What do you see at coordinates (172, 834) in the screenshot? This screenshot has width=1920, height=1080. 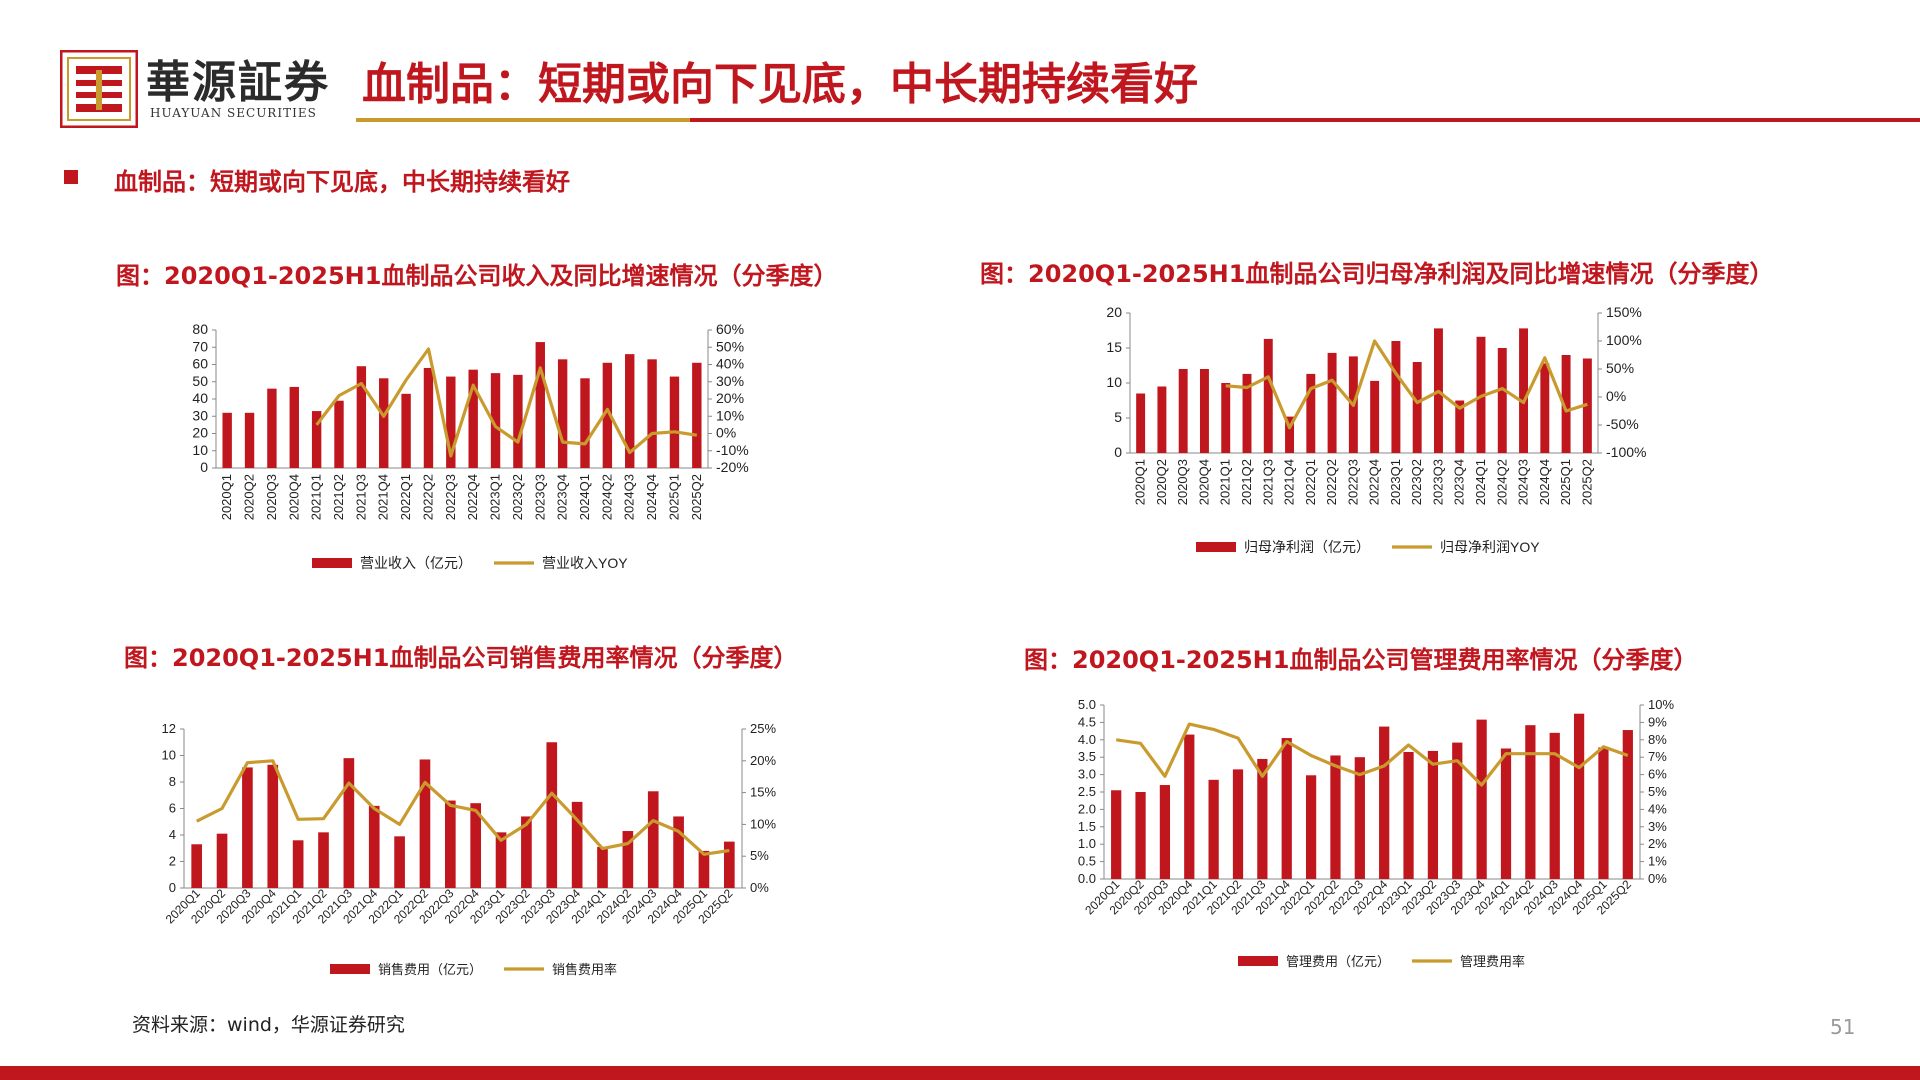 I see `left-tick-label: 4` at bounding box center [172, 834].